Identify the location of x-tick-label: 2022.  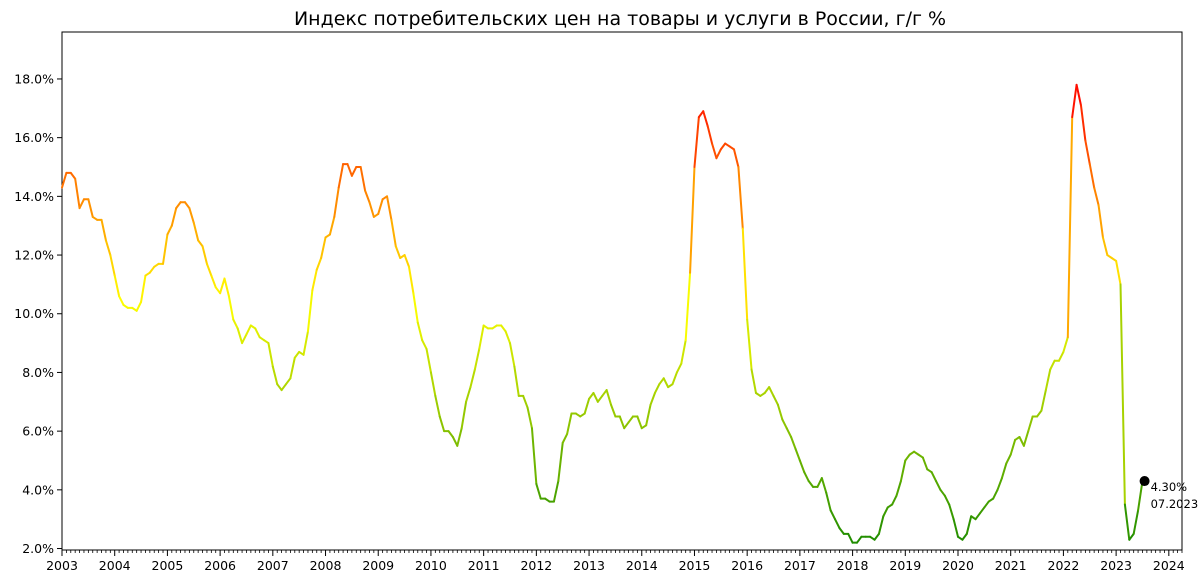
(1064, 565).